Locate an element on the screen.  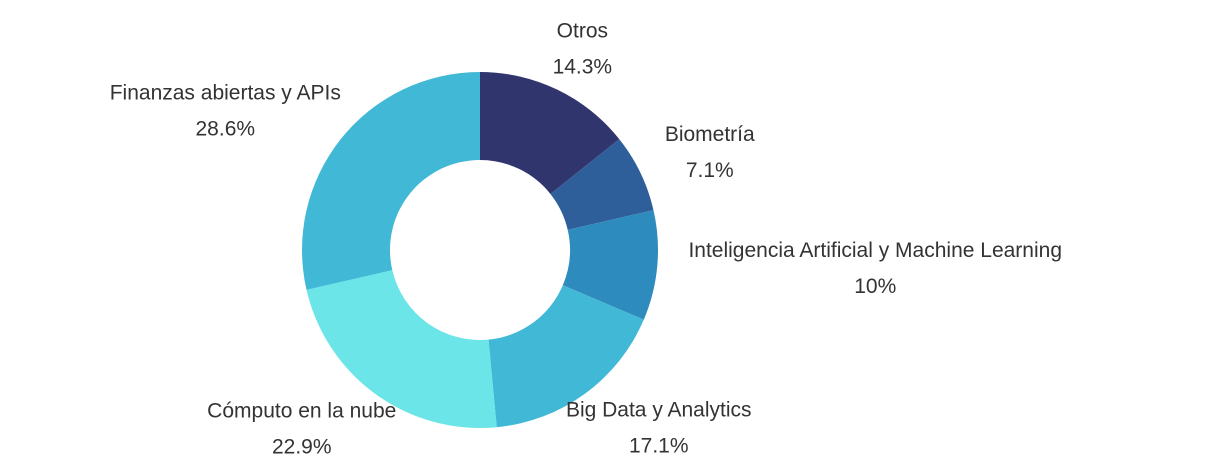
slice-value: 14.3% is located at coordinates (583, 67).